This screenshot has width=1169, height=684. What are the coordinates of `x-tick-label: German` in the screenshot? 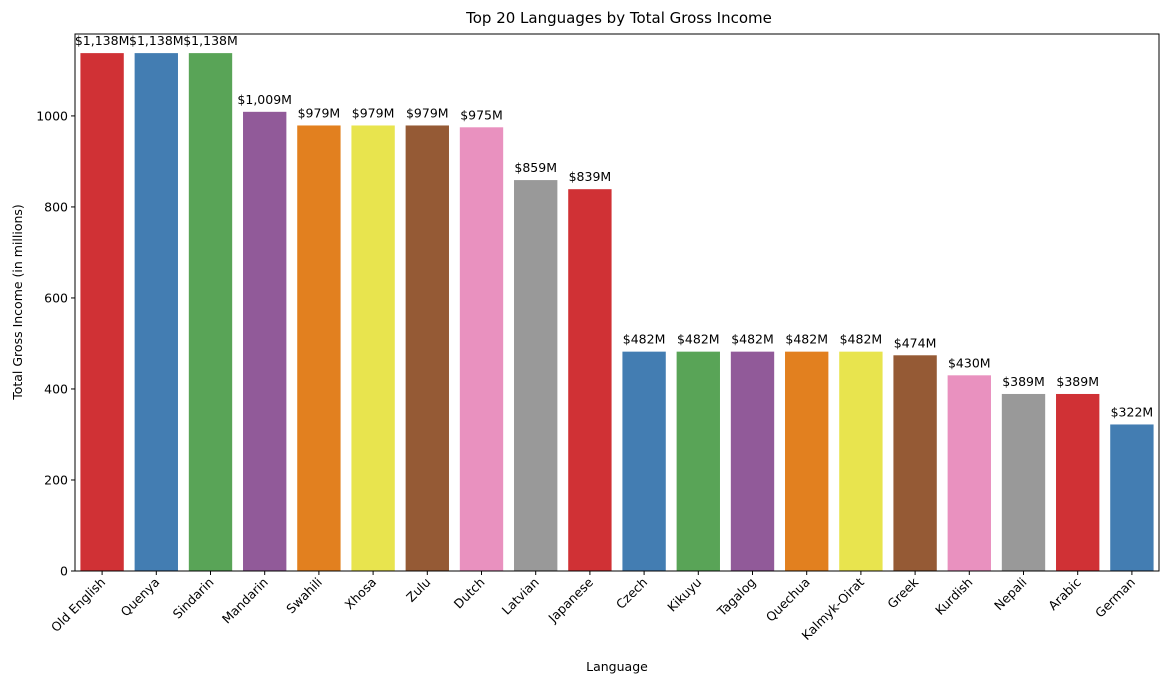 It's located at (1115, 598).